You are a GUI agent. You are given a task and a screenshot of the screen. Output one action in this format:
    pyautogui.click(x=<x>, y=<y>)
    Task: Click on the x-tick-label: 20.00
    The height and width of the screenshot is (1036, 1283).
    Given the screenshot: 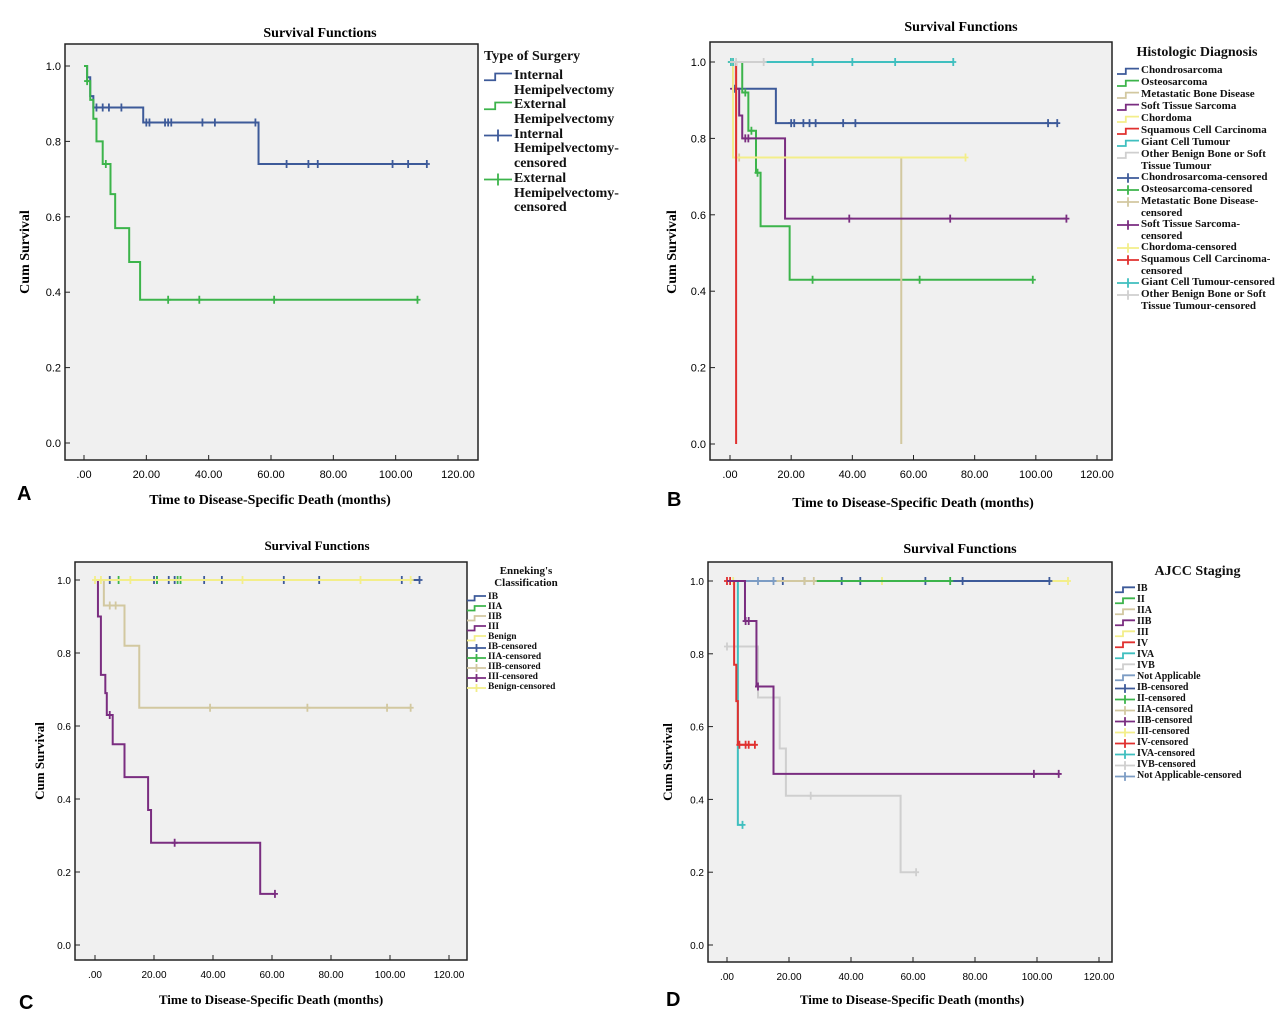 What is the action you would take?
    pyautogui.click(x=791, y=475)
    